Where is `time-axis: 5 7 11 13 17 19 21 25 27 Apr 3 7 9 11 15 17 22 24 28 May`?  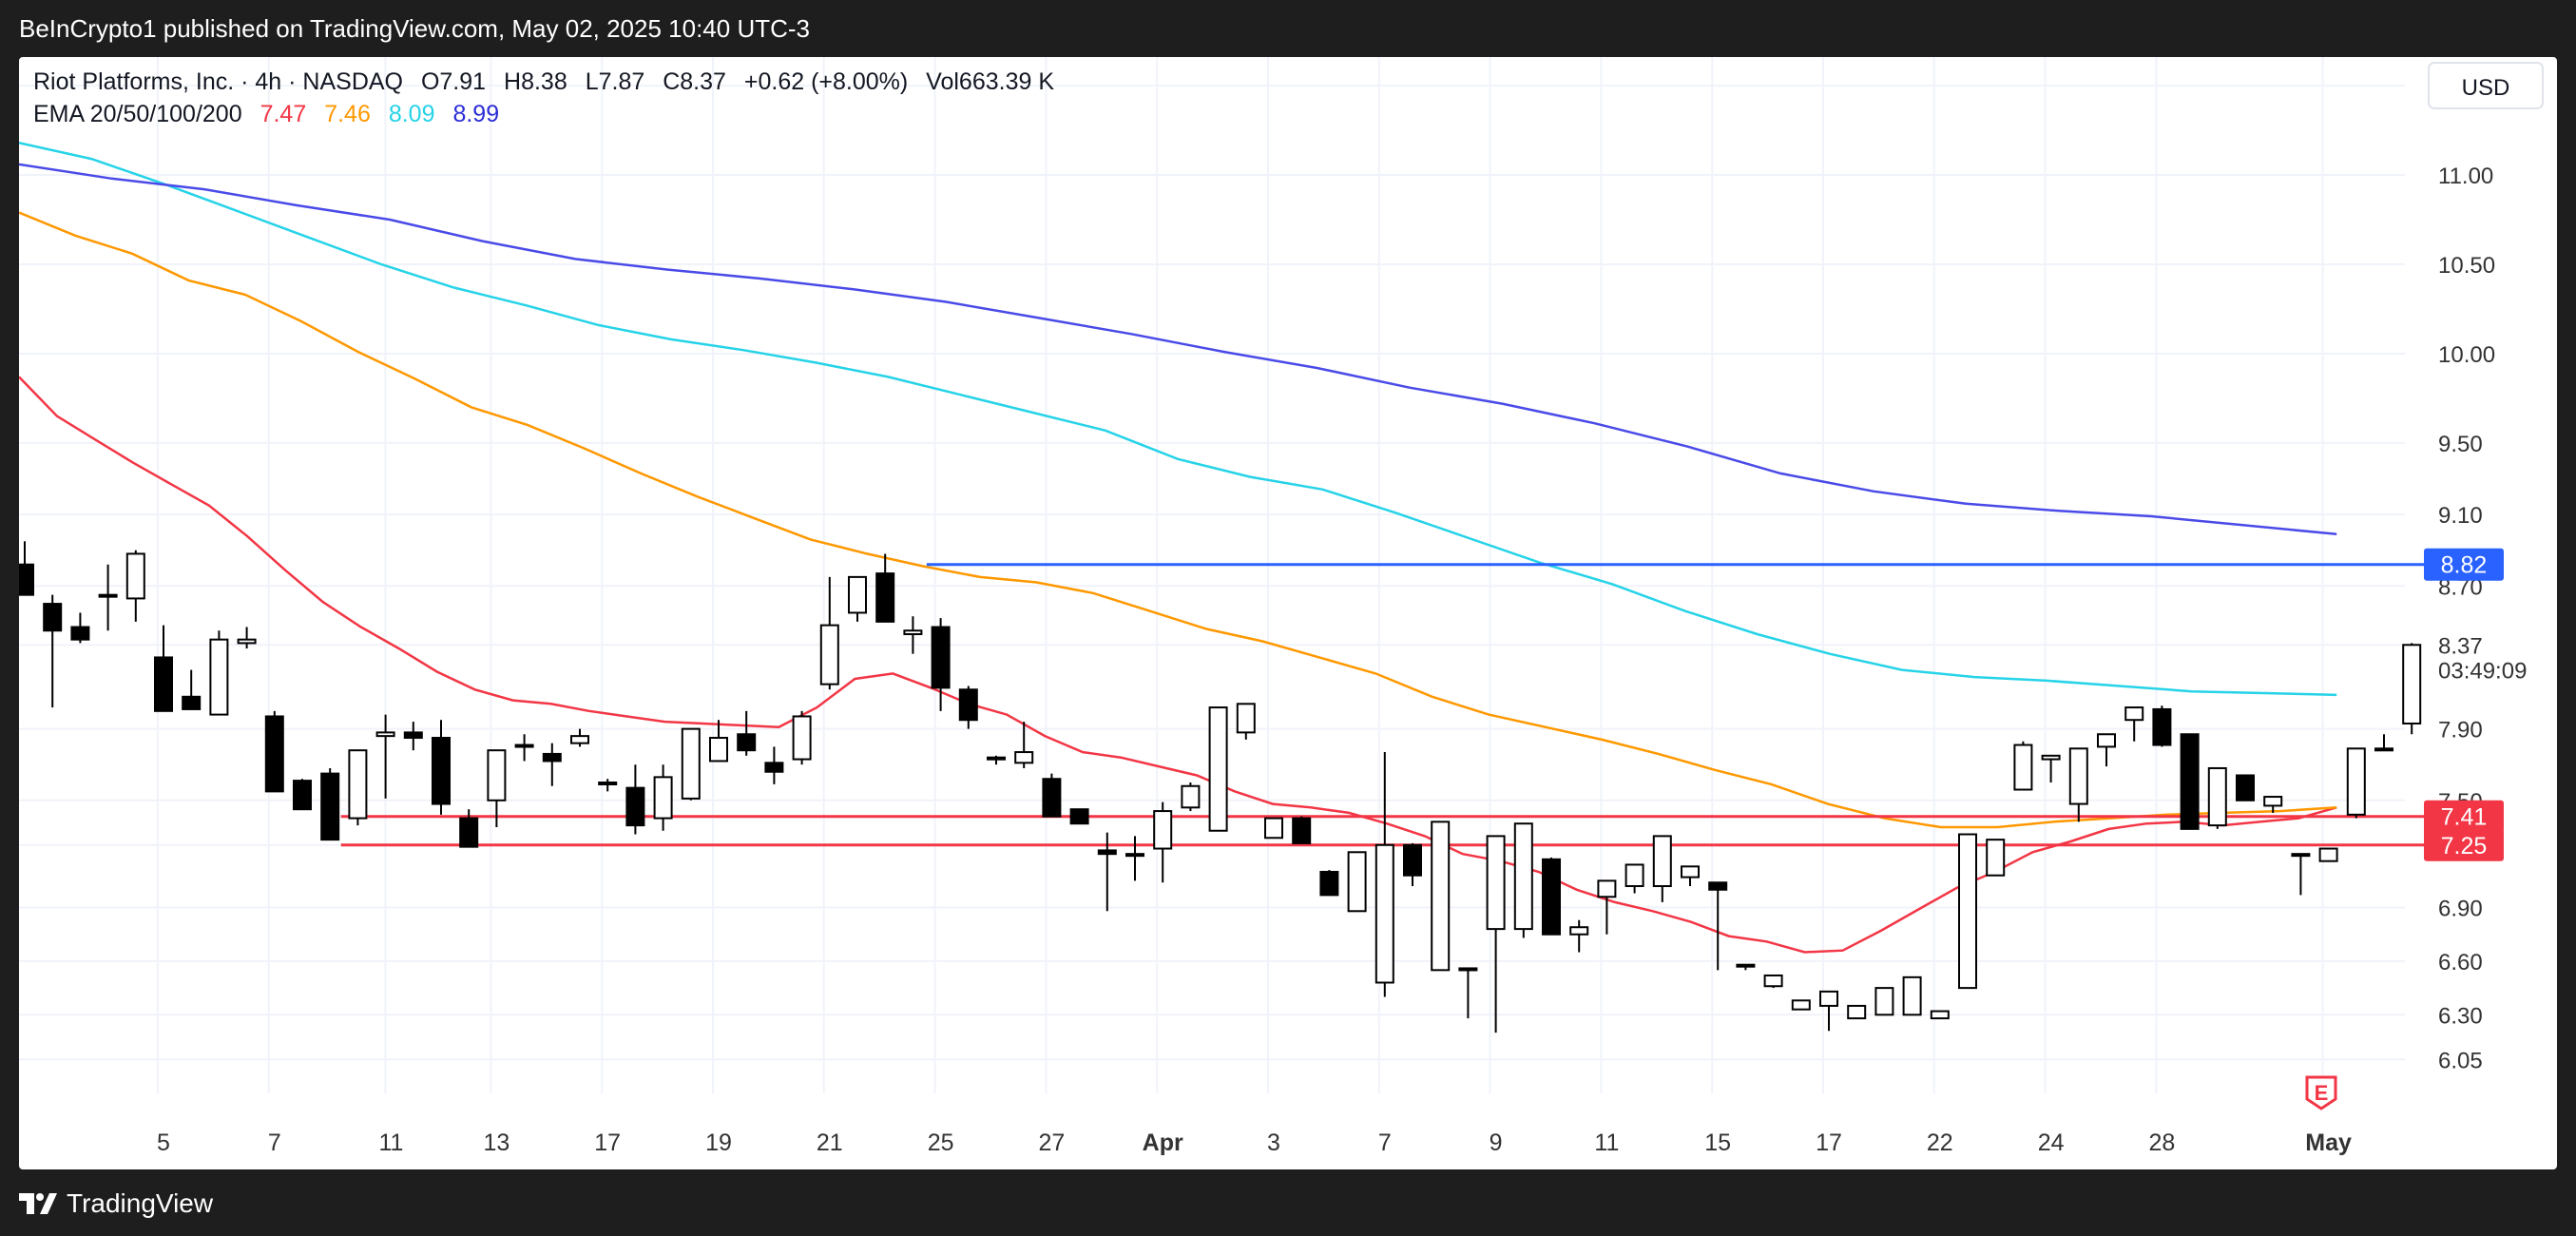
time-axis: 5 7 11 13 17 19 21 25 27 Apr 3 7 9 11 15 17 22 24 28 May is located at coordinates (1254, 1143).